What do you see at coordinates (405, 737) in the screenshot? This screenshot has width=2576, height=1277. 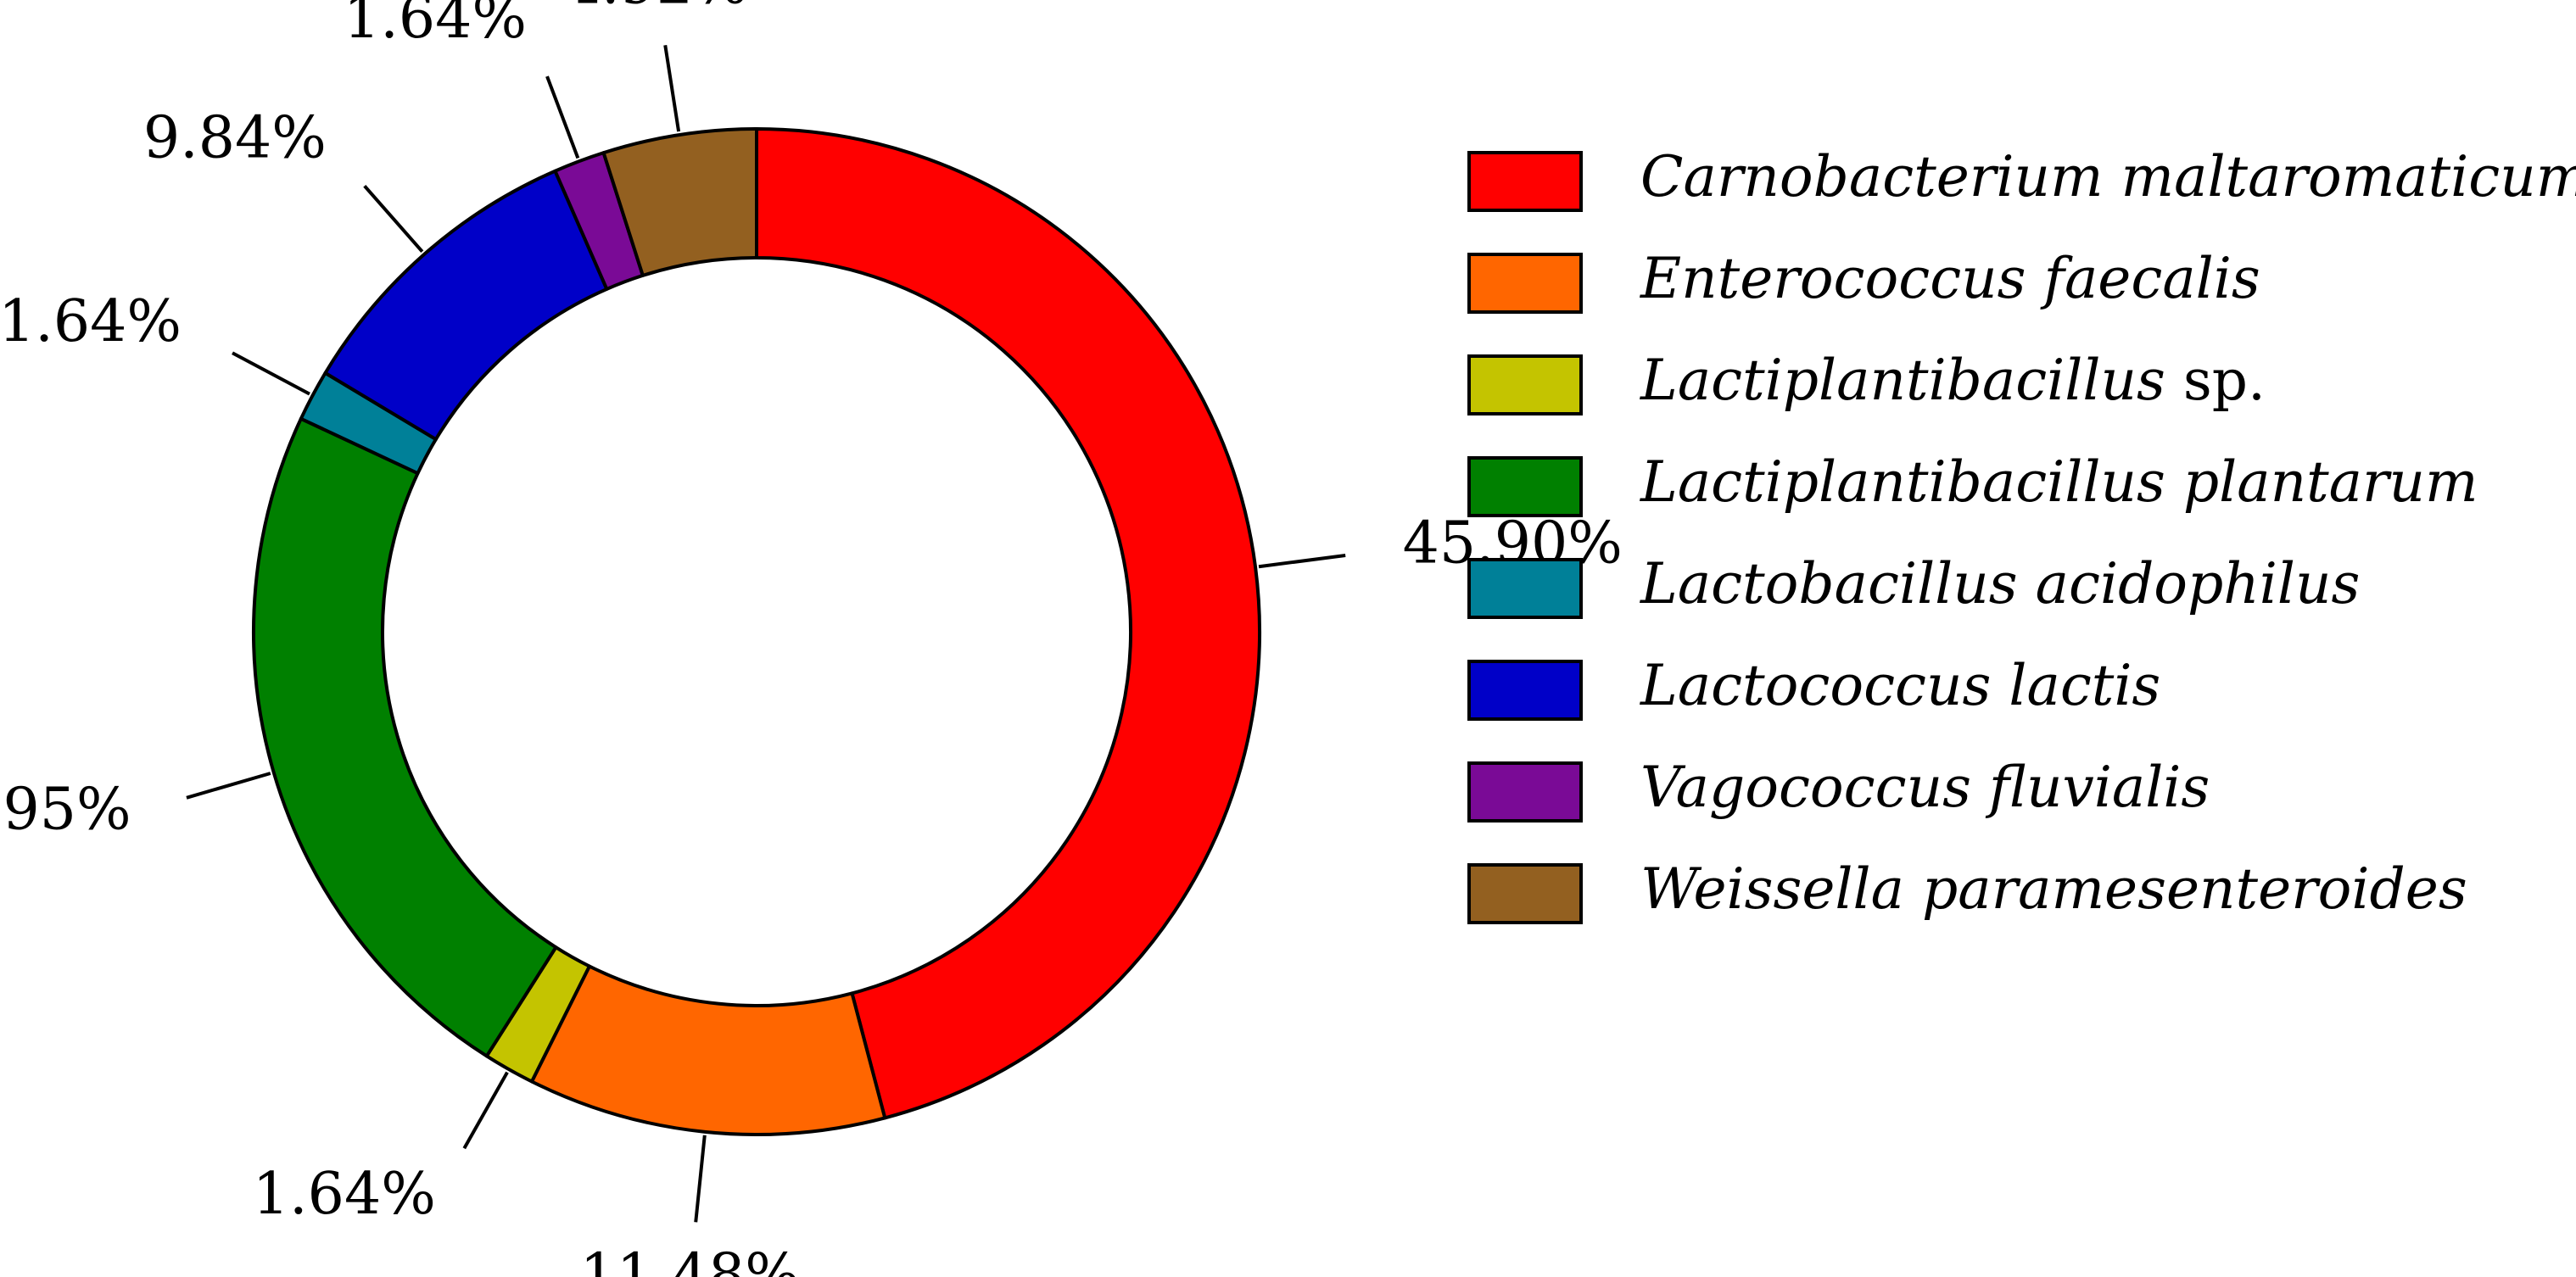 I see `slice-lactiplantibacillus-plantarum` at bounding box center [405, 737].